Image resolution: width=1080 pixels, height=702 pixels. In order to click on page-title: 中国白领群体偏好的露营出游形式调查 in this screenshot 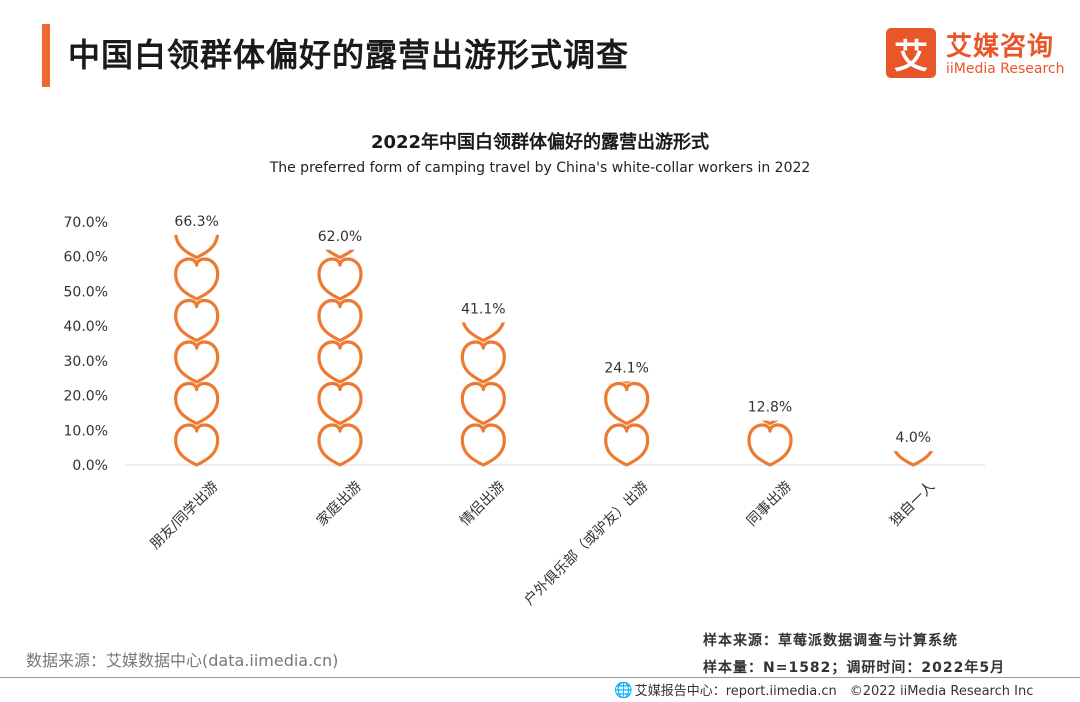, I will do `click(349, 55)`.